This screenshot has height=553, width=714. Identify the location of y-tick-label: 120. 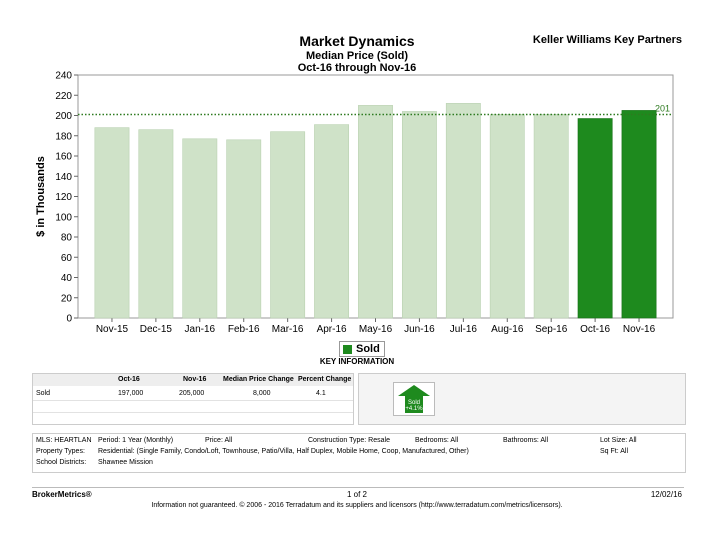
(63, 197).